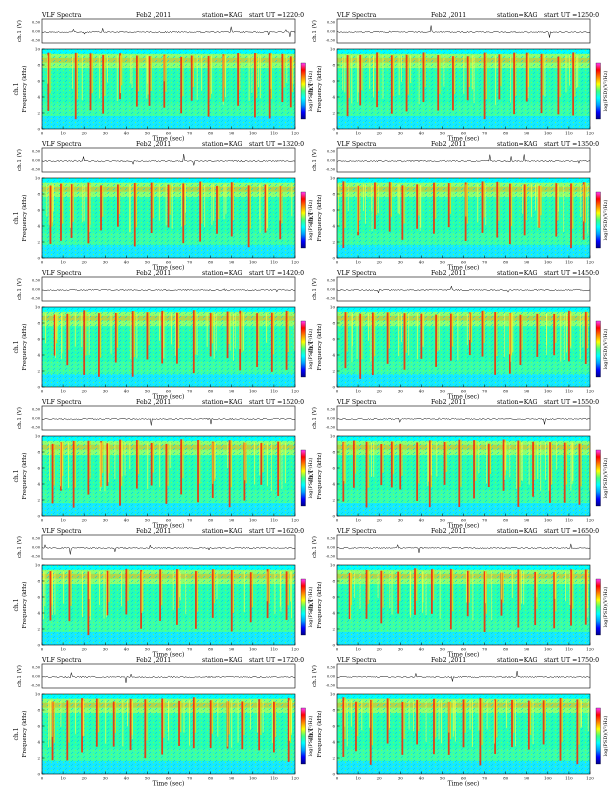 This screenshot has width=612, height=792. What do you see at coordinates (276, 660) in the screenshot?
I see `panel-start-time: start UT =1720:0` at bounding box center [276, 660].